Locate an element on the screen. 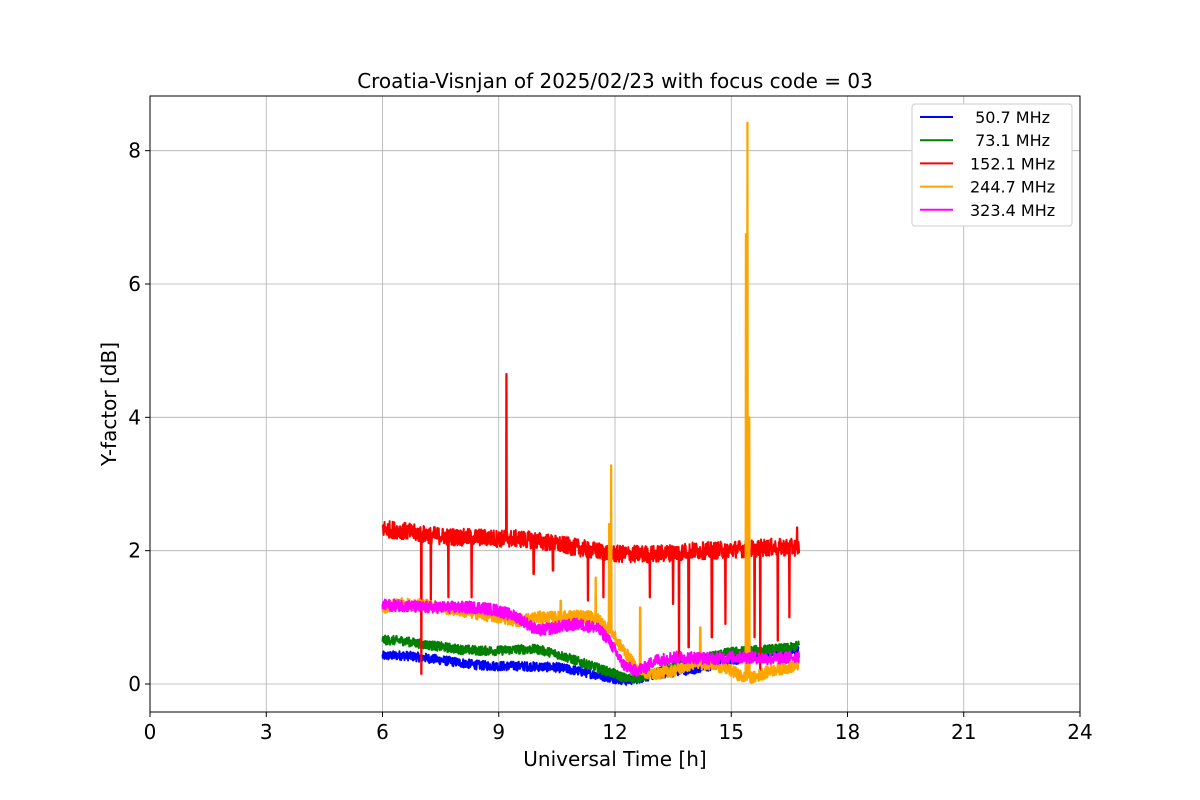 Image resolution: width=1200 pixels, height=800 pixels. legend-label: 244.7 MHz is located at coordinates (1012, 187).